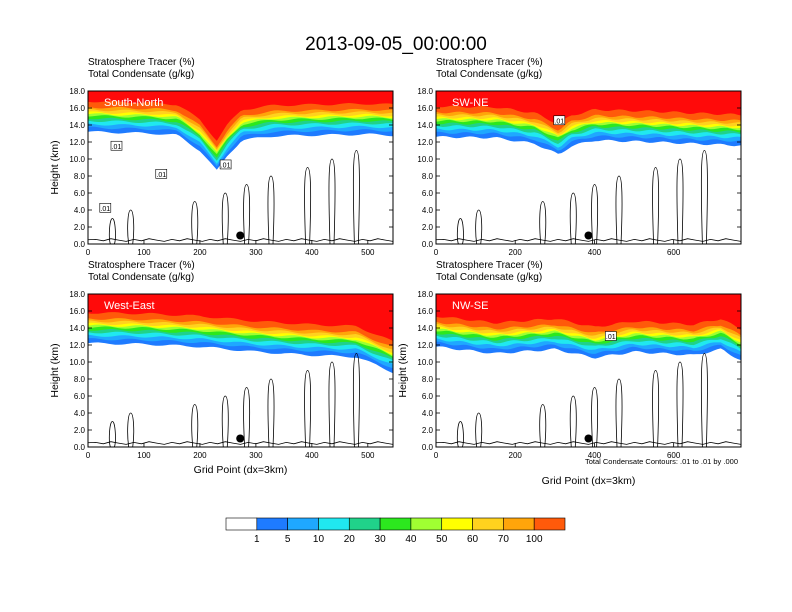  What do you see at coordinates (368, 252) in the screenshot?
I see `x-tick-label: 500` at bounding box center [368, 252].